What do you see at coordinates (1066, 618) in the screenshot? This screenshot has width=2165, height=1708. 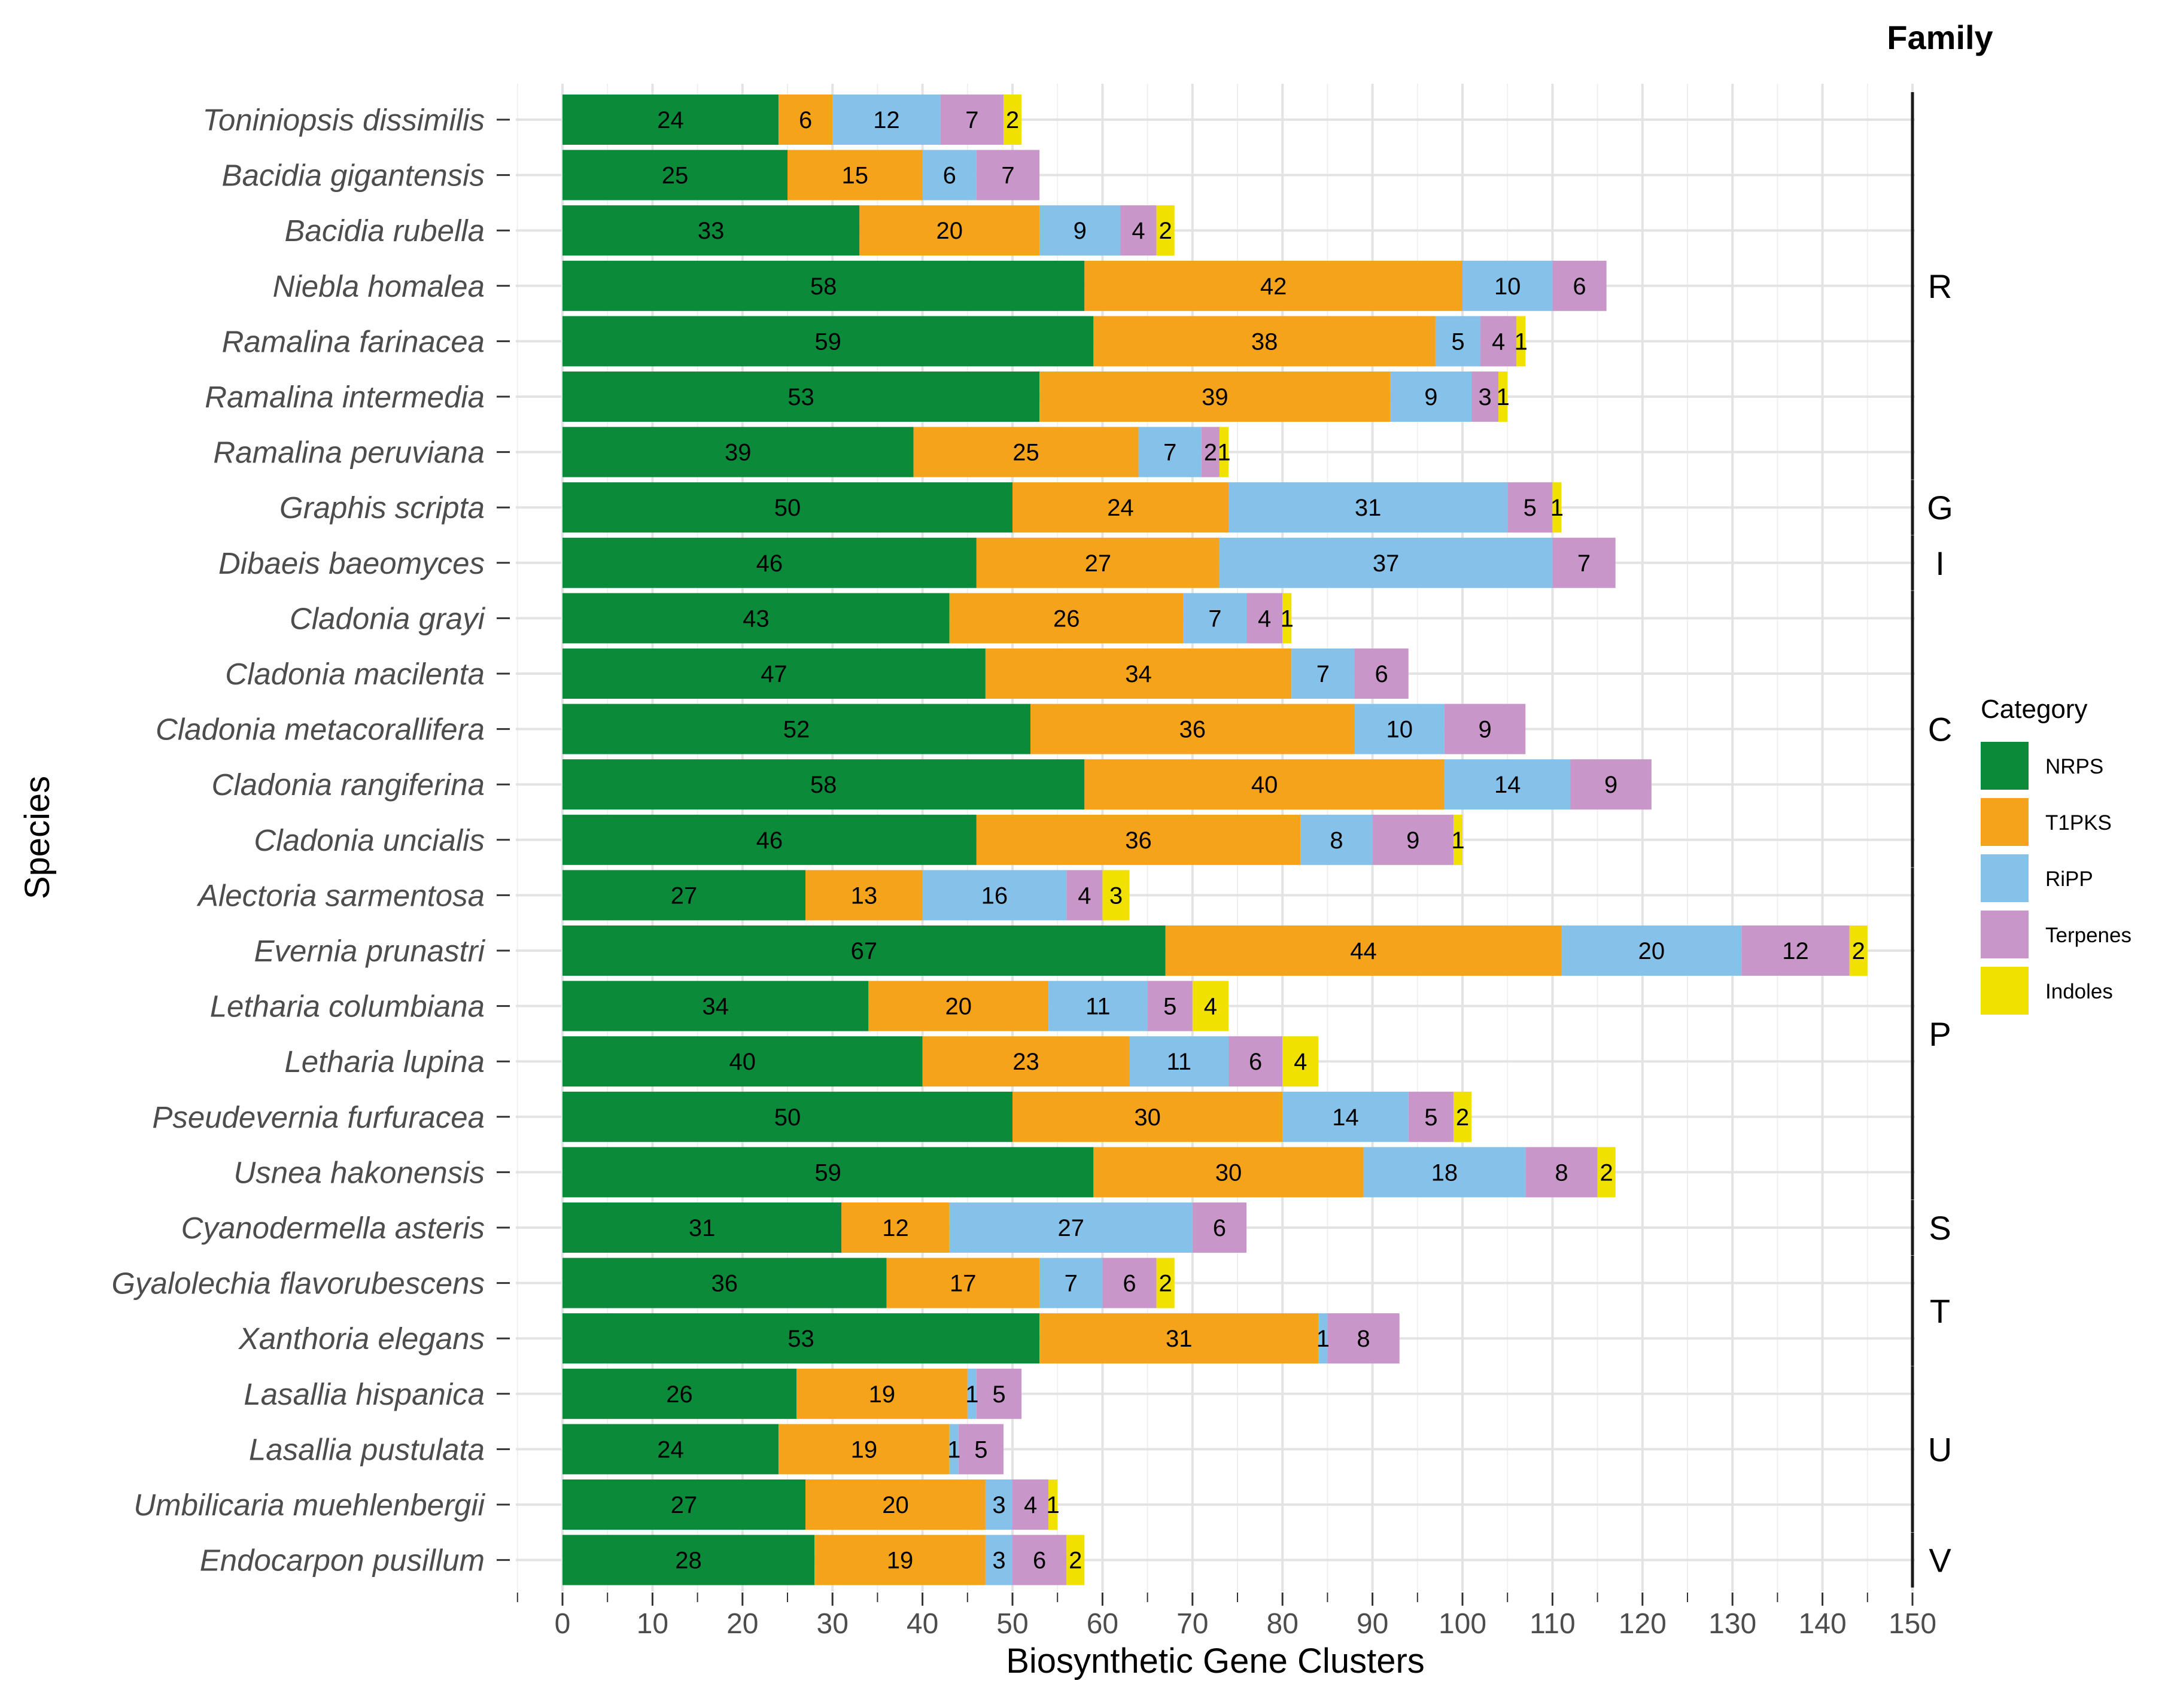 I see `bar-value-label: 26` at bounding box center [1066, 618].